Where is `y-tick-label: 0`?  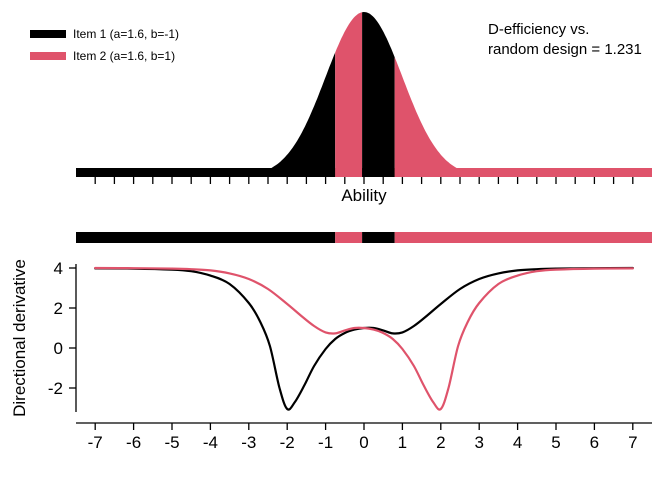
y-tick-label: 0 is located at coordinates (58, 348).